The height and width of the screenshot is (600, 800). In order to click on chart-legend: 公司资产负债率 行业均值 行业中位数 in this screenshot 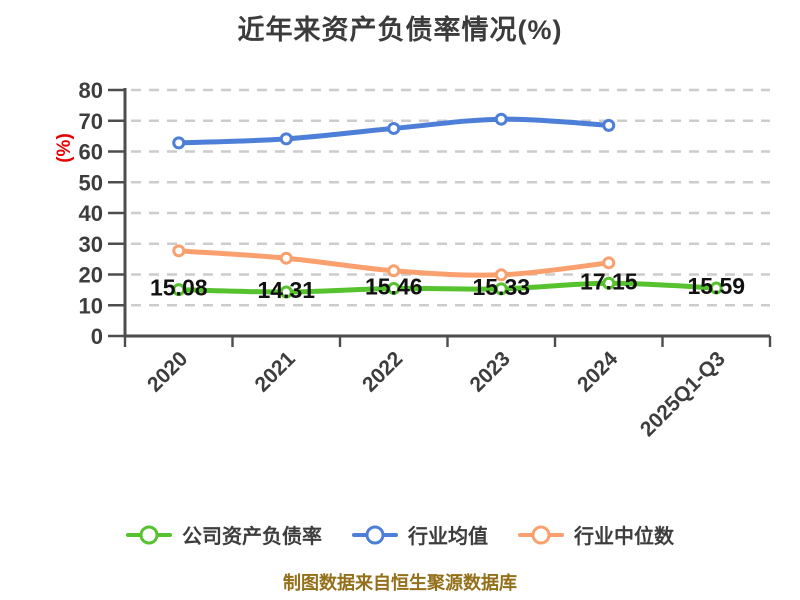, I will do `click(400, 534)`.